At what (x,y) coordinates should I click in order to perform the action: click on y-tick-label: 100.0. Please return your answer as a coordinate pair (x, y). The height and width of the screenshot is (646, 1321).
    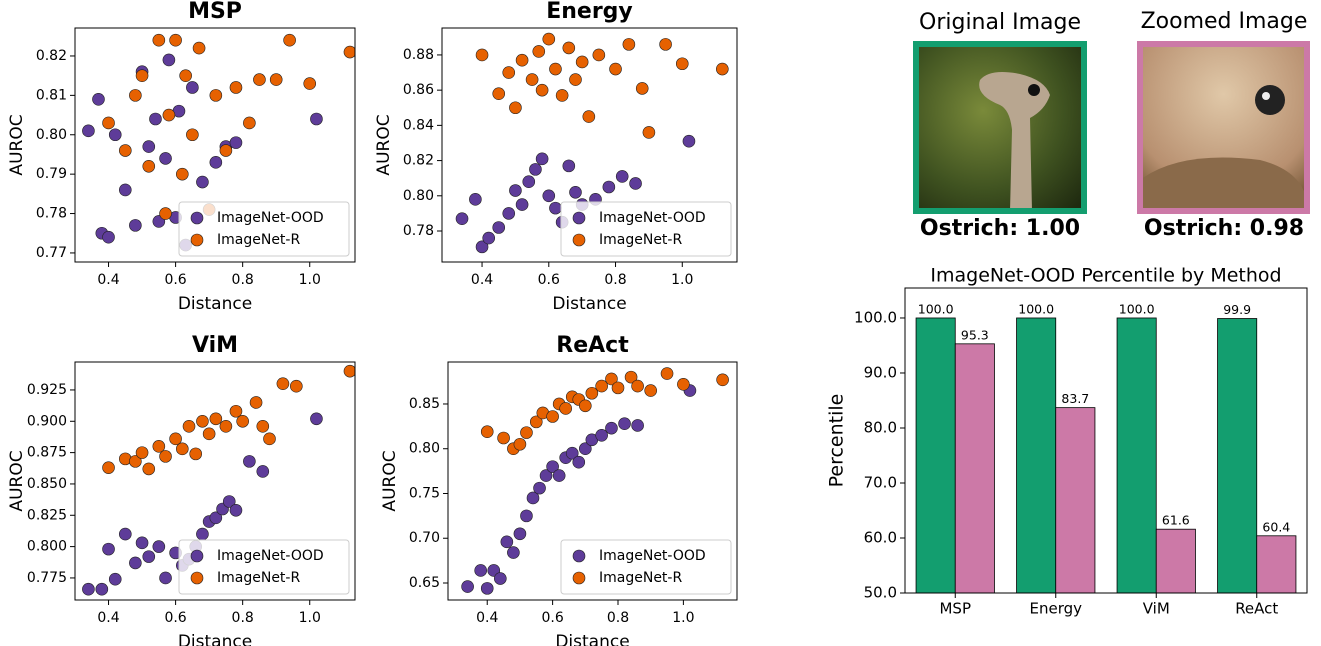
    Looking at the image, I should click on (875, 317).